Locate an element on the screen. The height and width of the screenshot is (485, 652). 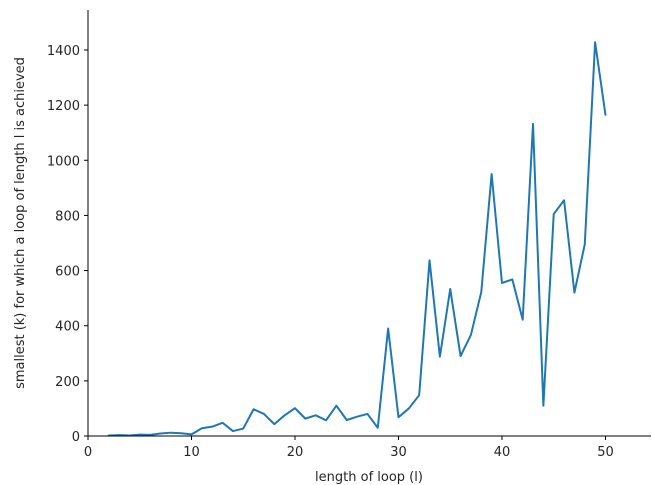
y-tick-label: 400 is located at coordinates (67, 327).